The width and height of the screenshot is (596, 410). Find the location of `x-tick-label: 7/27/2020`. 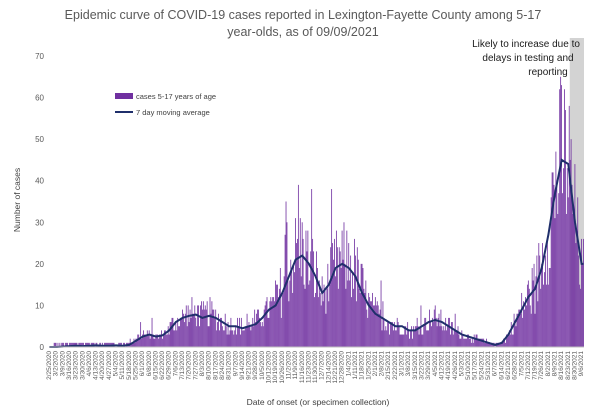

x-tick-label: 7/27/2020 is located at coordinates (195, 365).